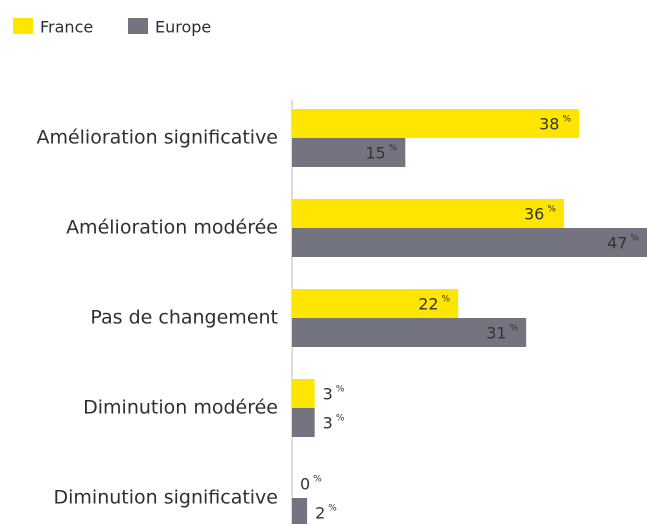 The height and width of the screenshot is (524, 647). I want to click on value-label: 38%, so click(555, 123).